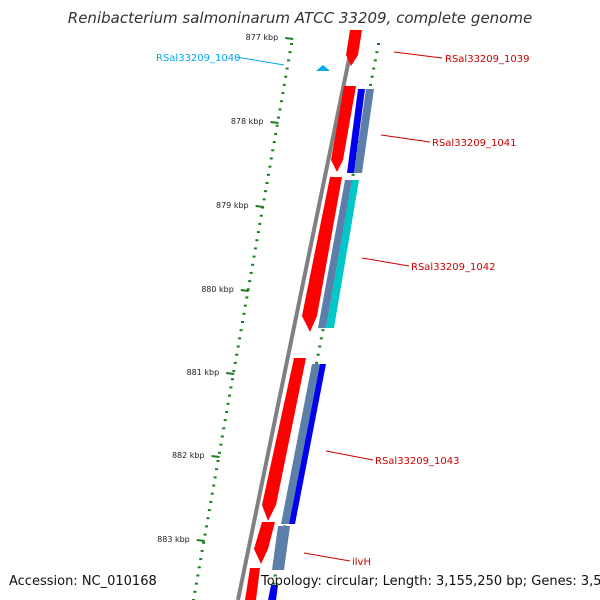  What do you see at coordinates (232, 205) in the screenshot?
I see `scale-label: 879 kbp` at bounding box center [232, 205].